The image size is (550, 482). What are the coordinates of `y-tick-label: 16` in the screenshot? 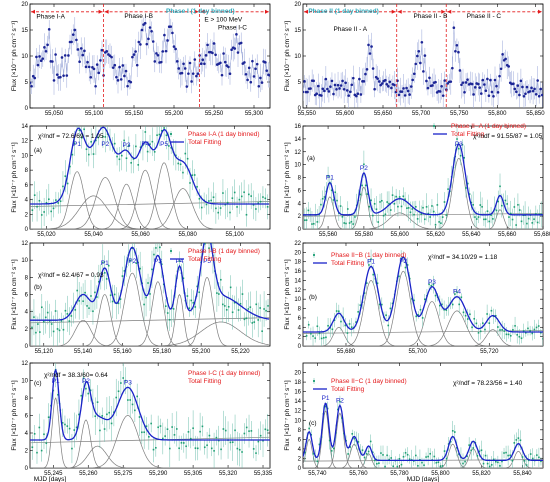 It's located at (297, 272).